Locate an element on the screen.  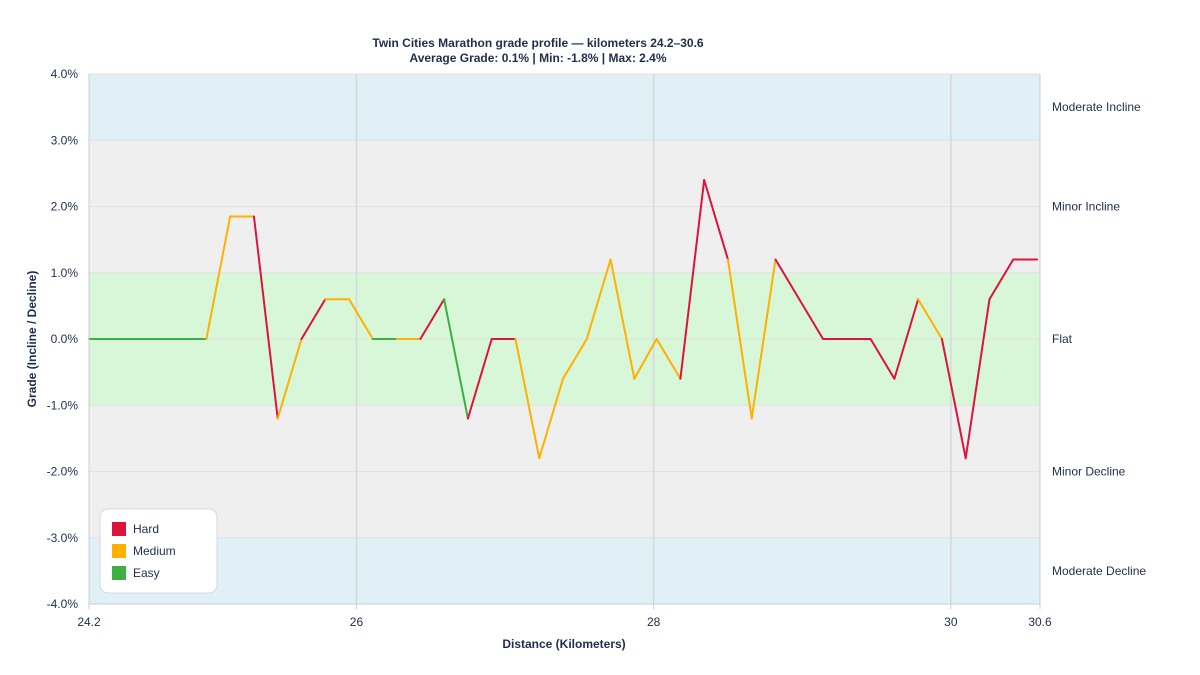
zone-label-minor-incline: Minor Incline is located at coordinates (1086, 207).